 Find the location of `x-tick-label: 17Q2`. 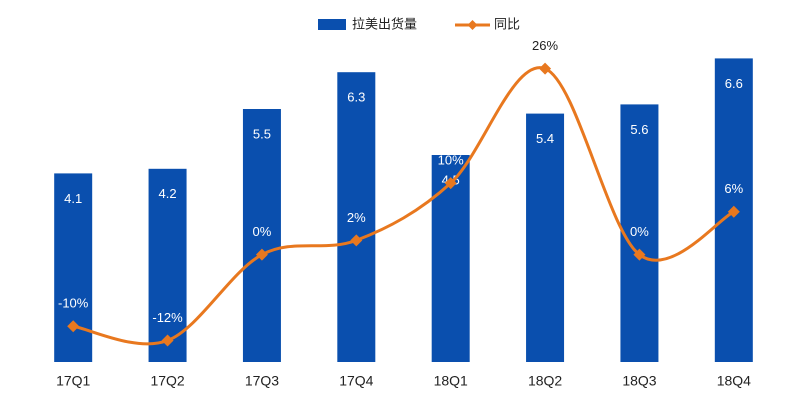

x-tick-label: 17Q2 is located at coordinates (167, 381).